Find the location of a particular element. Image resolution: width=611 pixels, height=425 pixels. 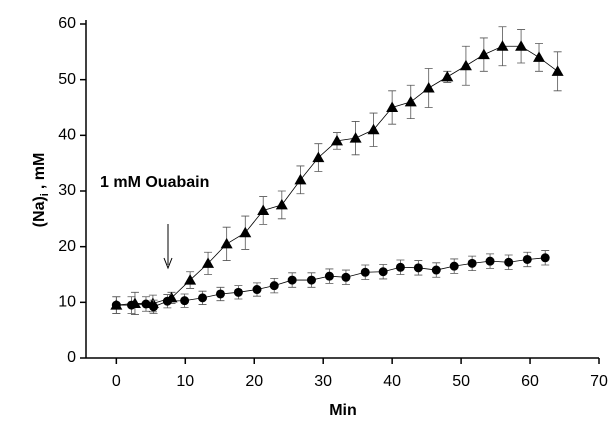

x-tick-label: 40 is located at coordinates (392, 381).